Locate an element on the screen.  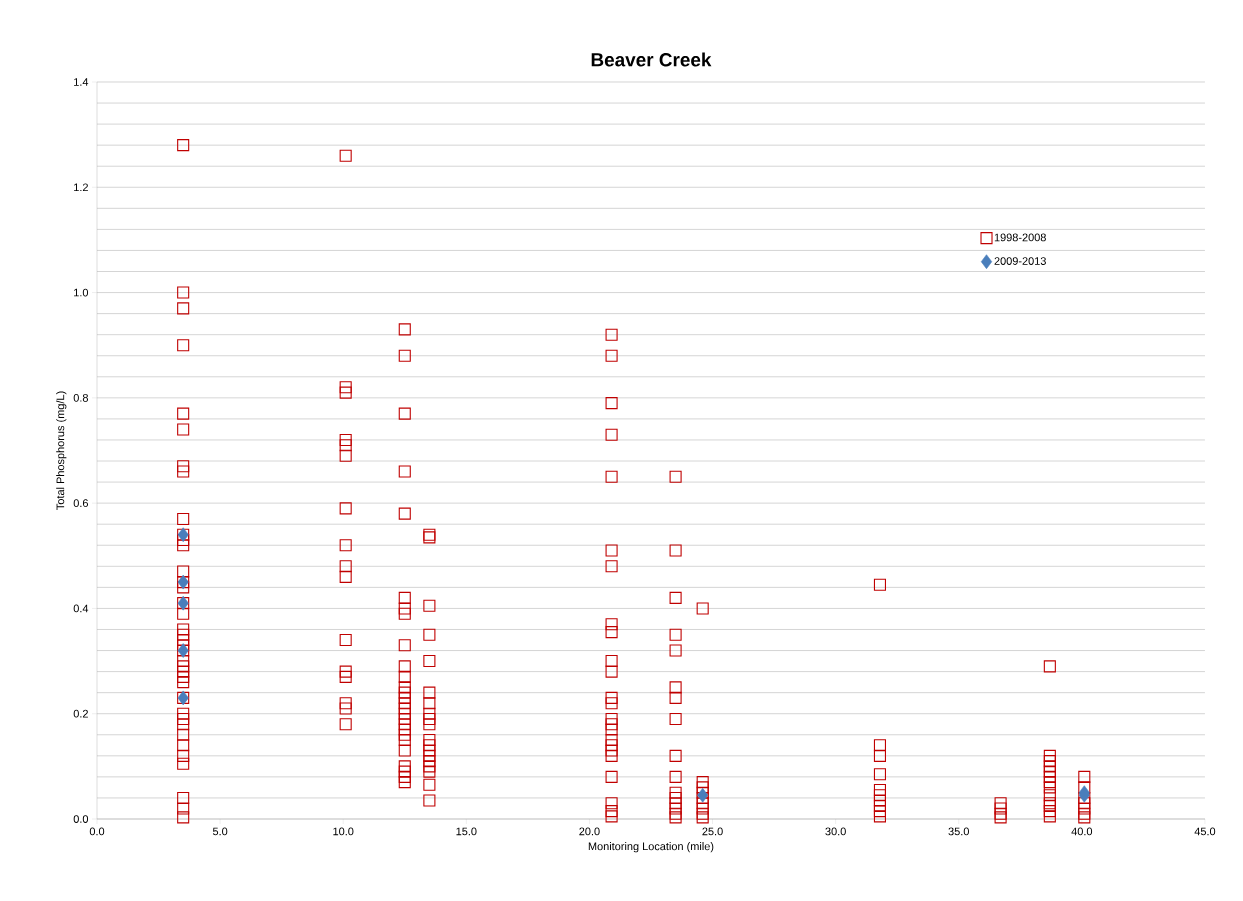
y-tick-label: 0.6 is located at coordinates (80, 503).